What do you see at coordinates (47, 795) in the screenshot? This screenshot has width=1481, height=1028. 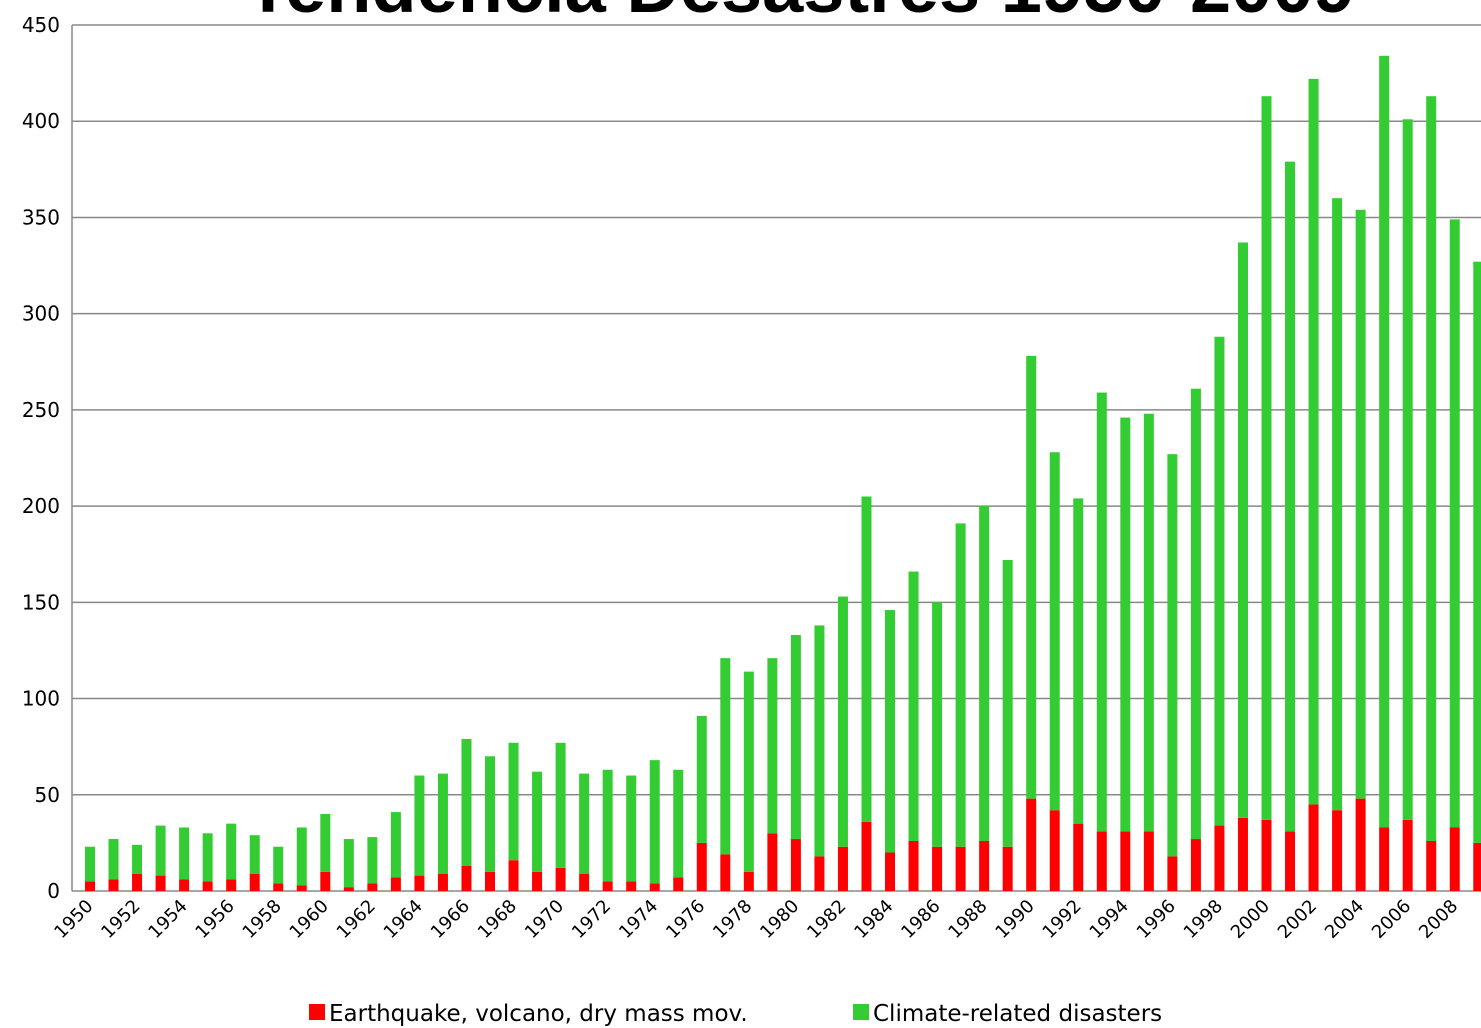 I see `y-tick-label: 50` at bounding box center [47, 795].